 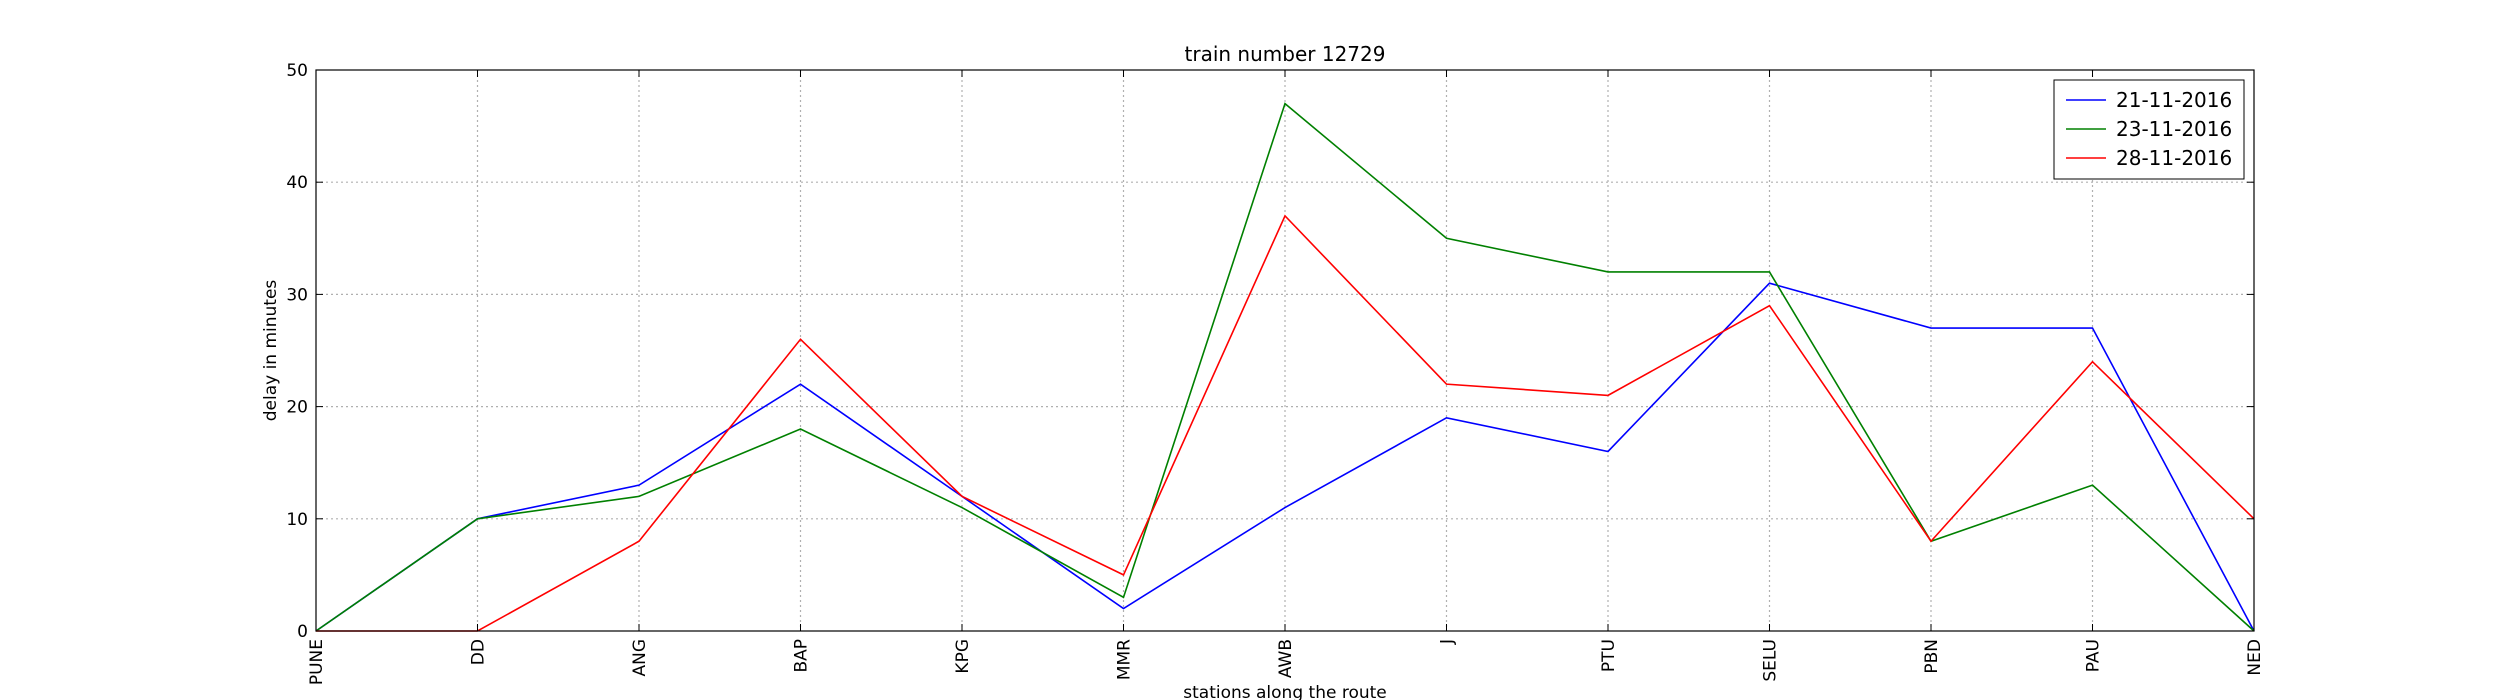 What do you see at coordinates (1609, 655) in the screenshot?
I see `x-tick-label: PTU` at bounding box center [1609, 655].